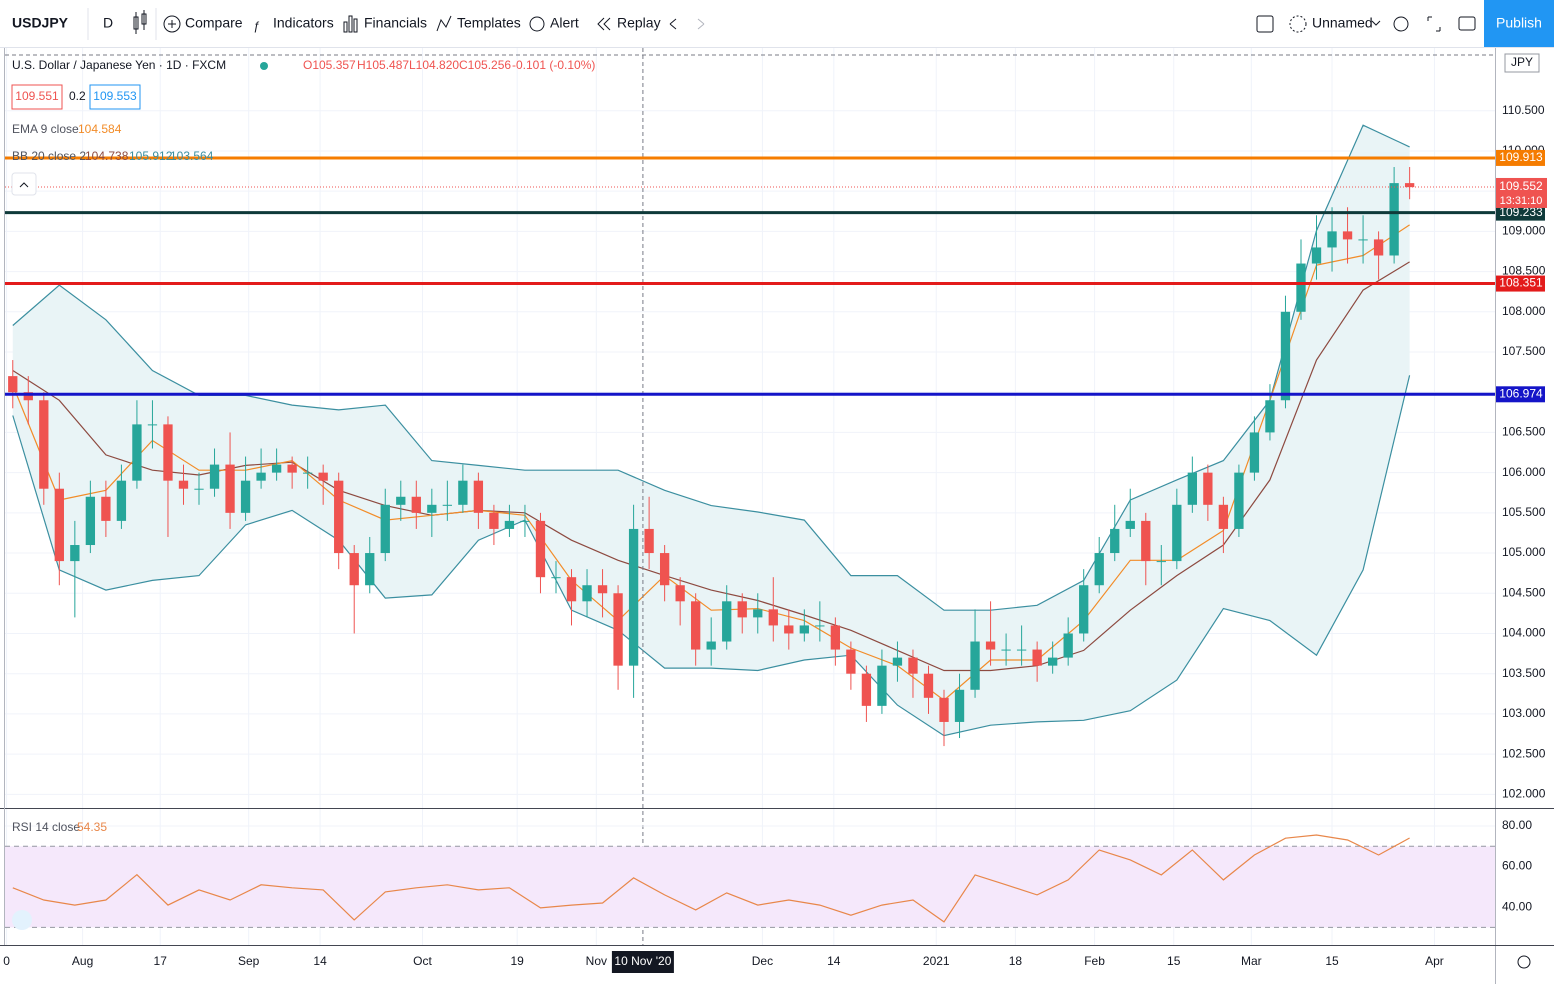  What do you see at coordinates (1094, 961) in the screenshot?
I see `x-tick-label: Feb` at bounding box center [1094, 961].